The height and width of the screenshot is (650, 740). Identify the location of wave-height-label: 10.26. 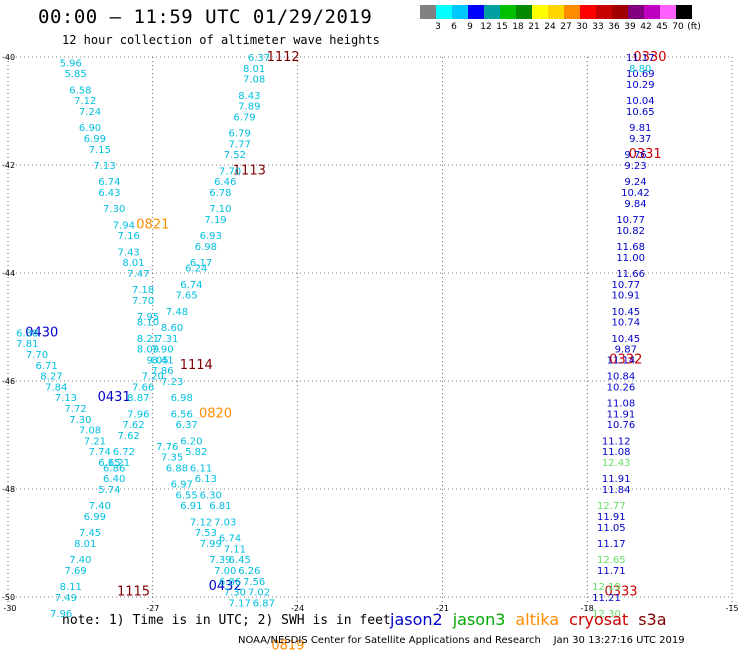
(621, 387).